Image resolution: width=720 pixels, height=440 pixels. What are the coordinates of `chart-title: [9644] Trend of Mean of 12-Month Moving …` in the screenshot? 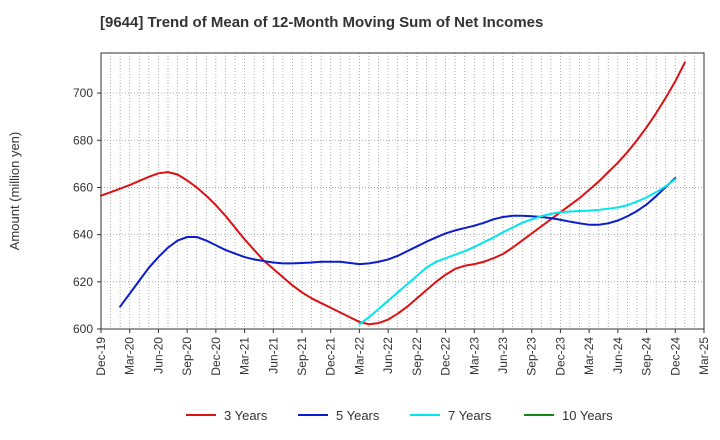 It's located at (322, 22).